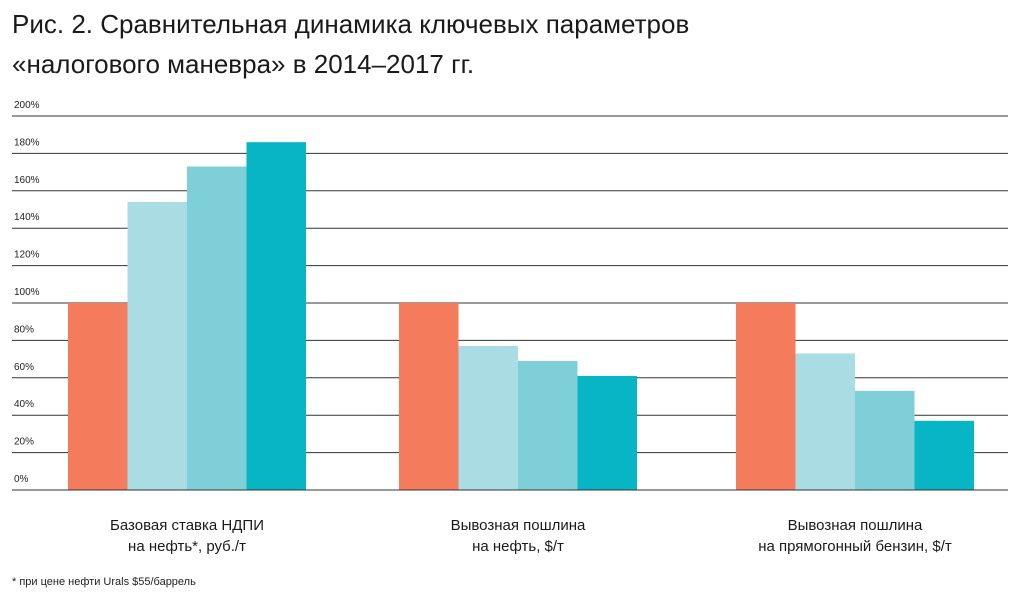 The image size is (1024, 600). Describe the element at coordinates (27, 217) in the screenshot. I see `y-tick-label: 140%` at that location.